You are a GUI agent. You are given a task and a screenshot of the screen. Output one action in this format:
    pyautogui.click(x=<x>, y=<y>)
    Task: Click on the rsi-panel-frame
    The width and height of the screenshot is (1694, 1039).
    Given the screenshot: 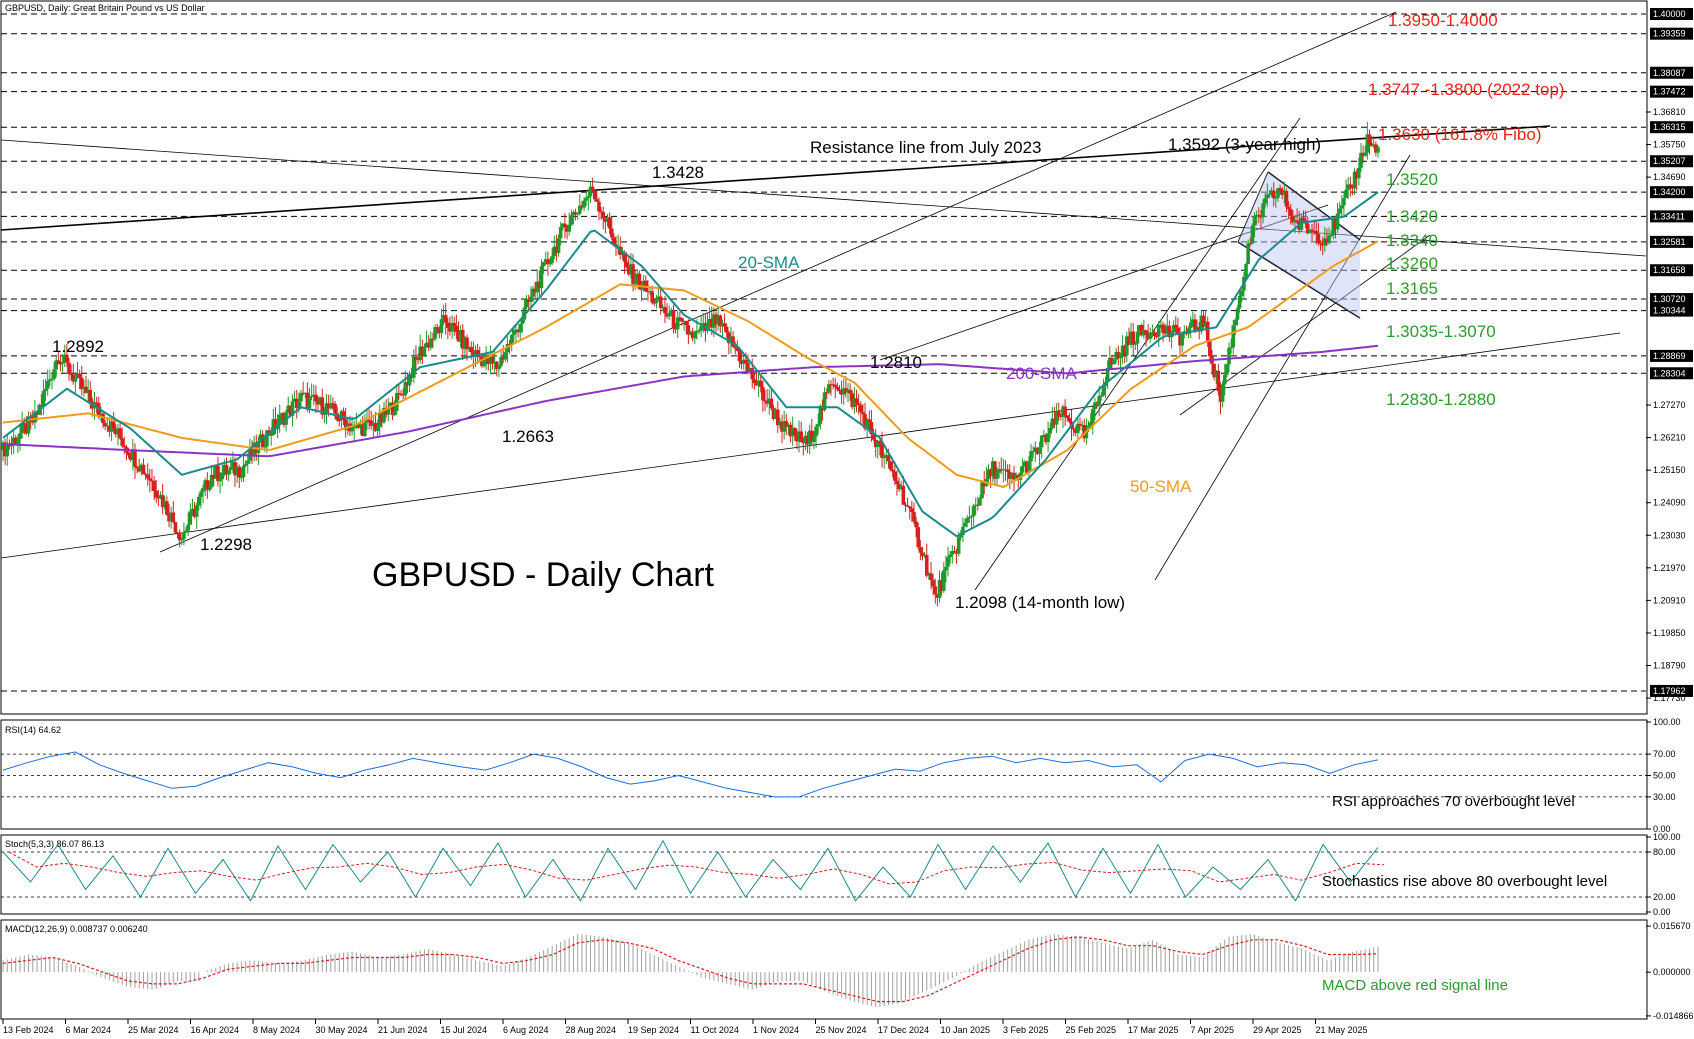 What is the action you would take?
    pyautogui.click(x=824, y=774)
    